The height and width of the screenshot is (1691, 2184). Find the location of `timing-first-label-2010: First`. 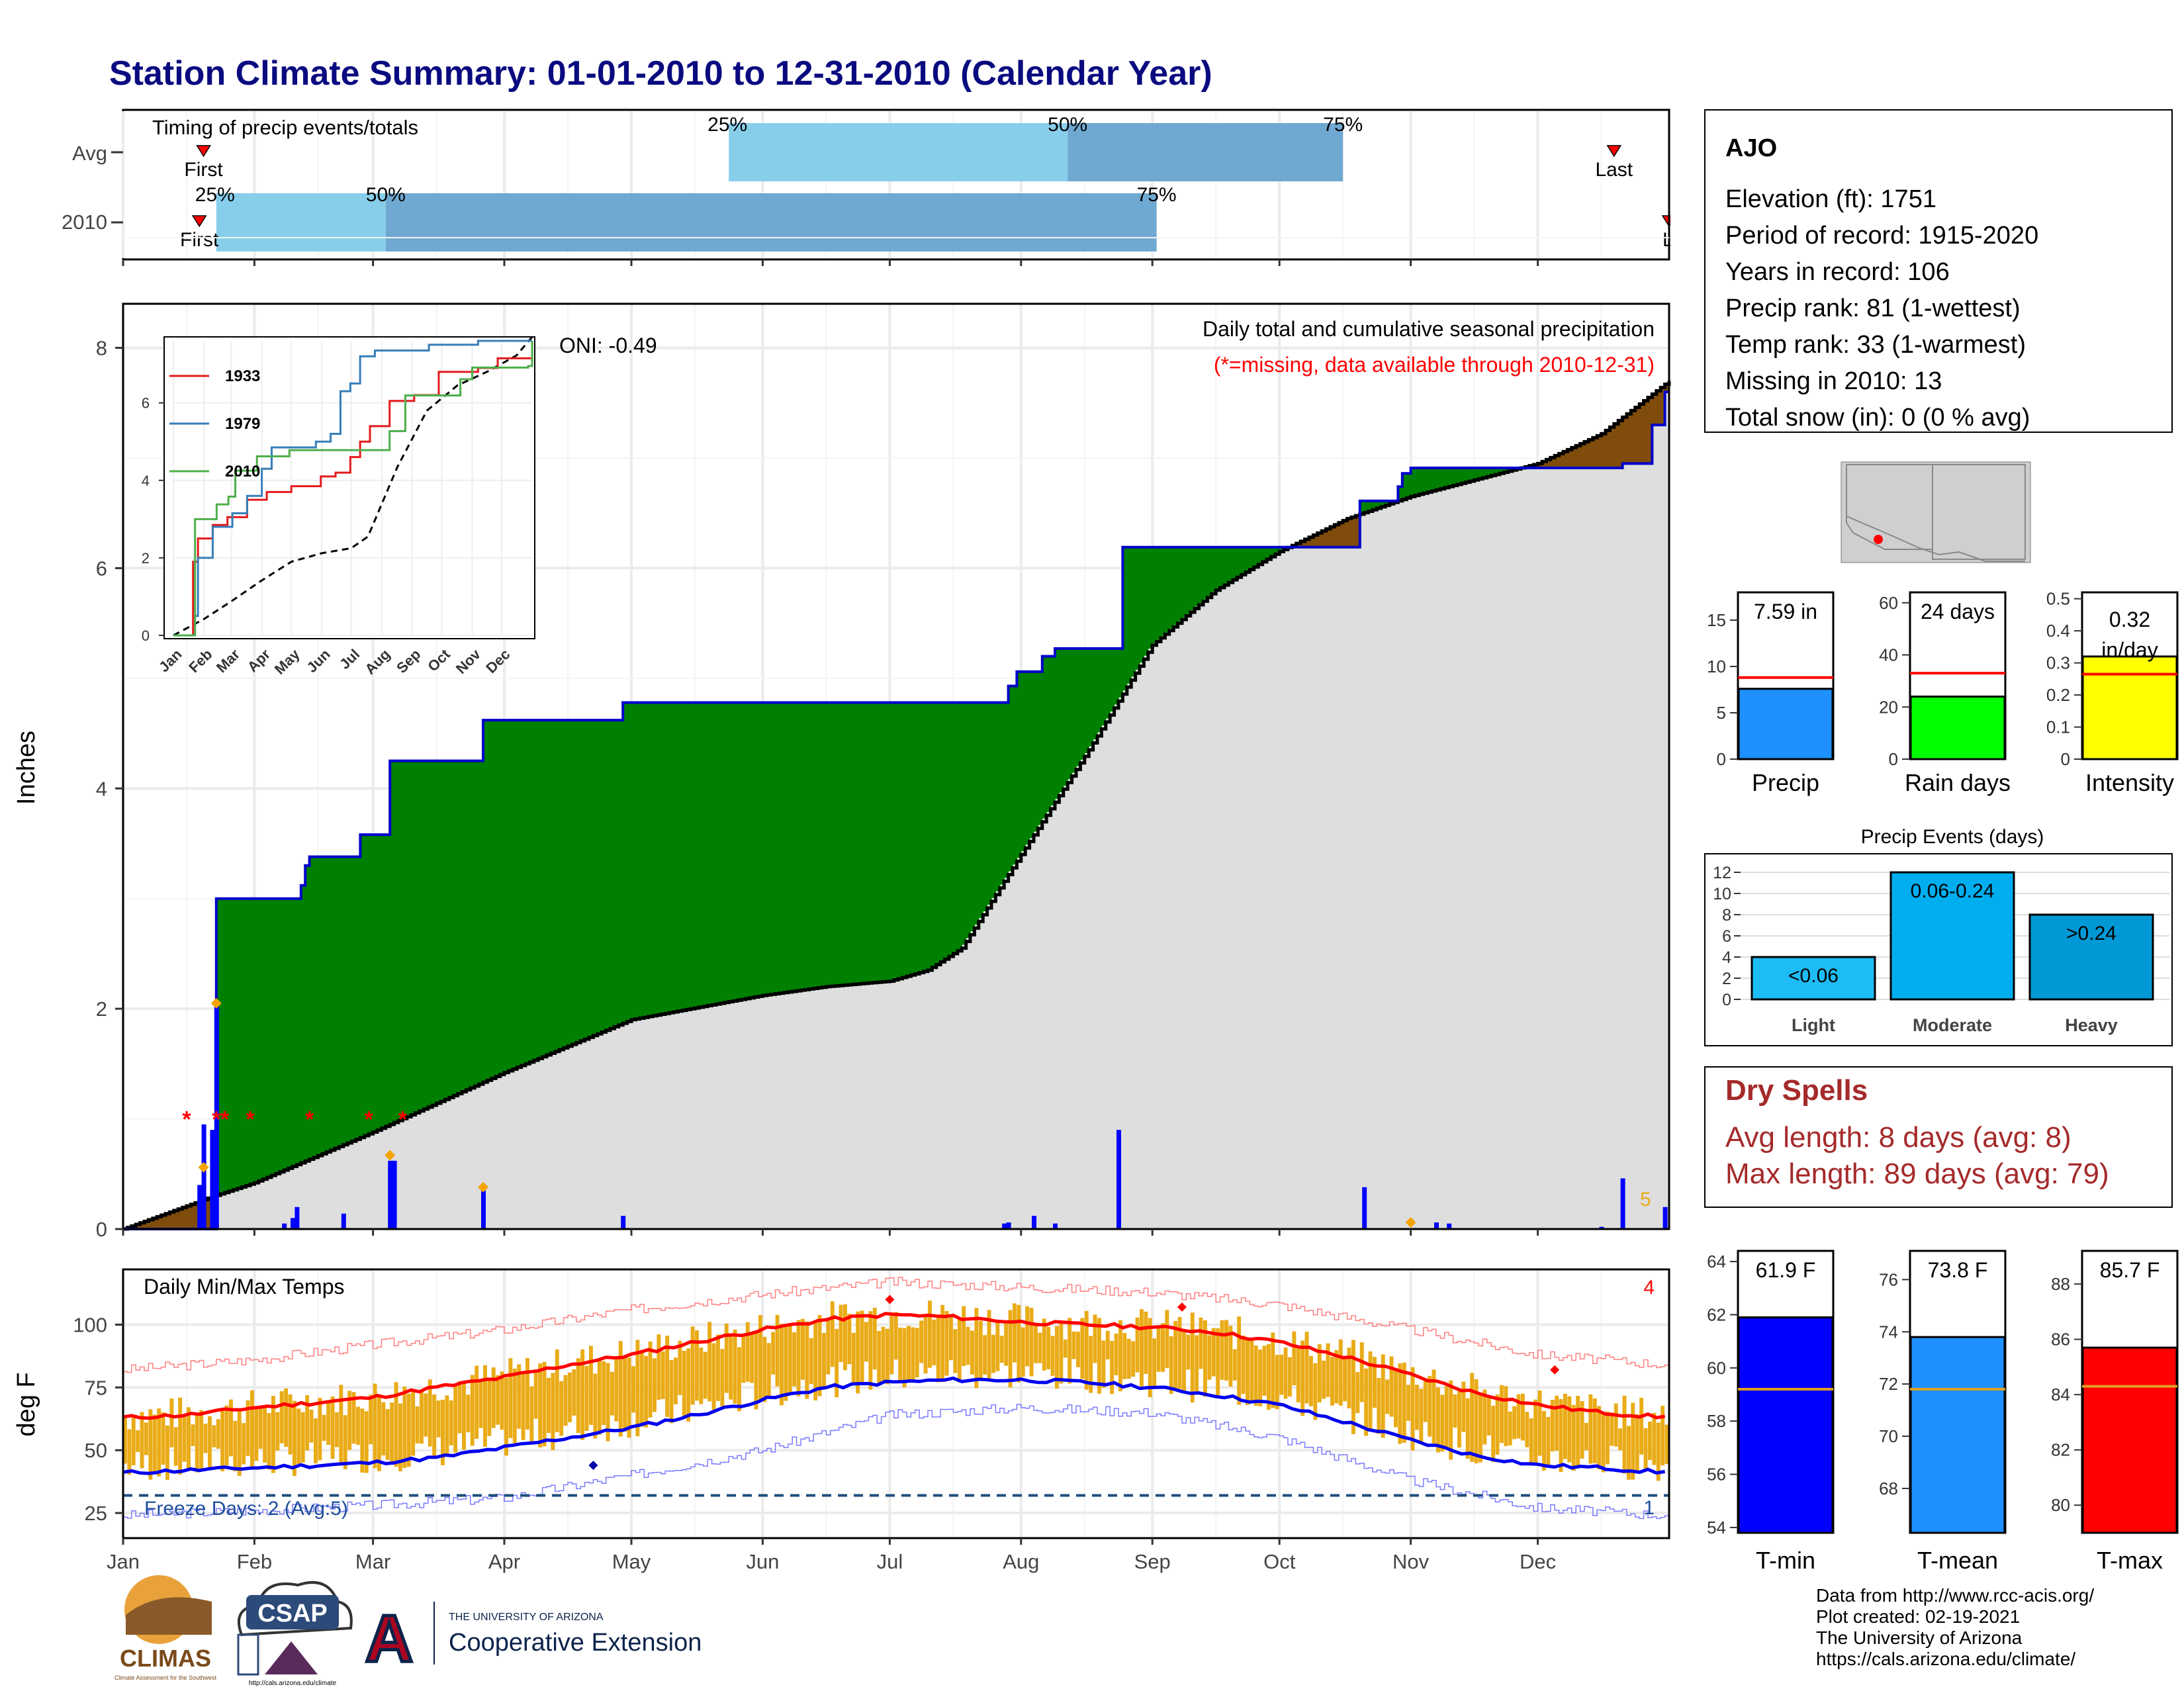

timing-first-label-2010: First is located at coordinates (199, 240).